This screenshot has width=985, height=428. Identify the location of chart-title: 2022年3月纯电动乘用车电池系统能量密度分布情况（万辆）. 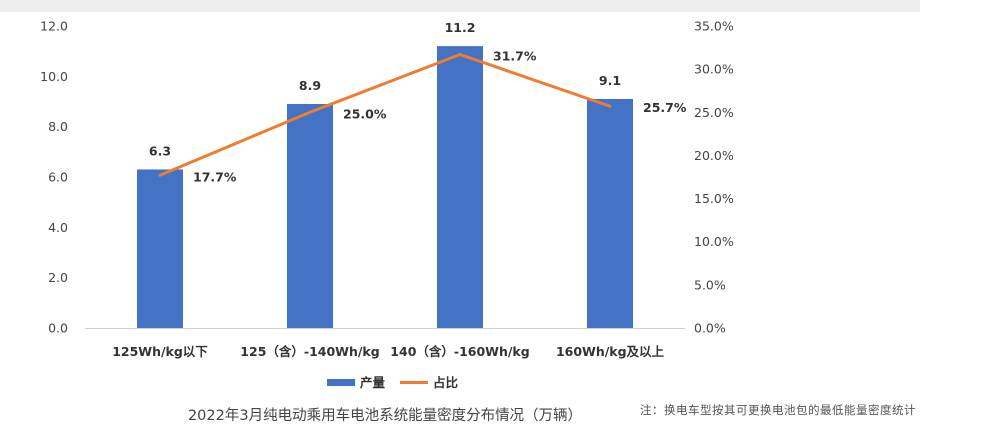
(385, 416).